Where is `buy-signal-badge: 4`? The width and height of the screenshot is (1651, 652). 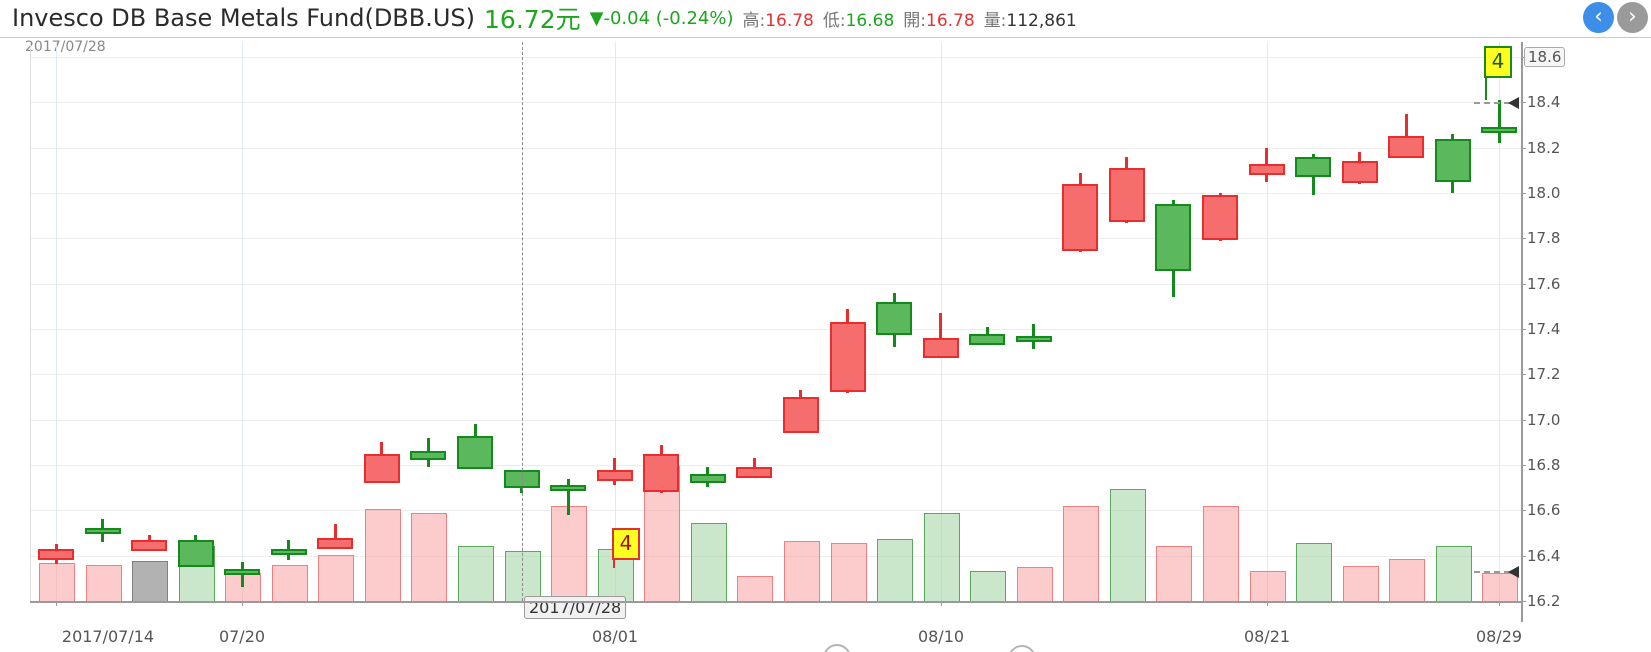
buy-signal-badge: 4 is located at coordinates (1498, 62).